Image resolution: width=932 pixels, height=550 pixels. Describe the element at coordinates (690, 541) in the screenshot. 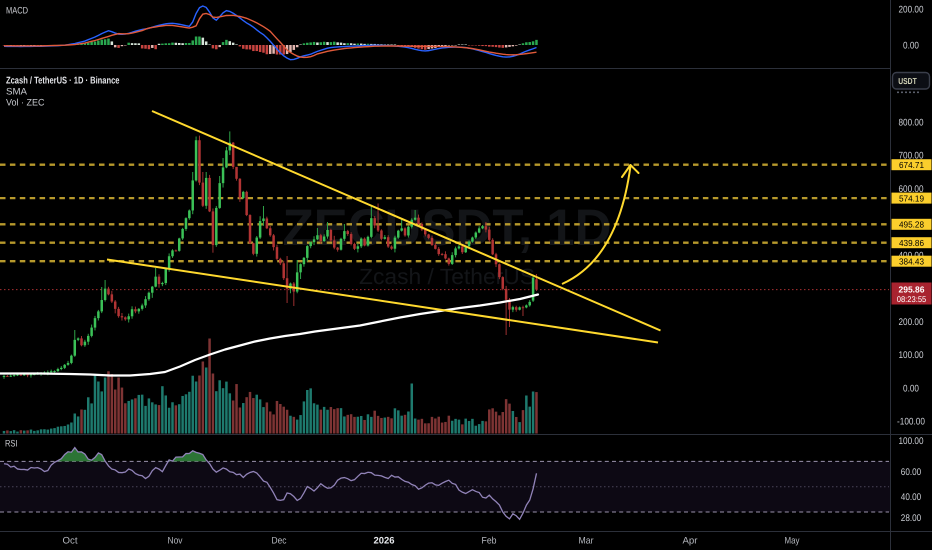

I see `svg-text: Apr` at that location.